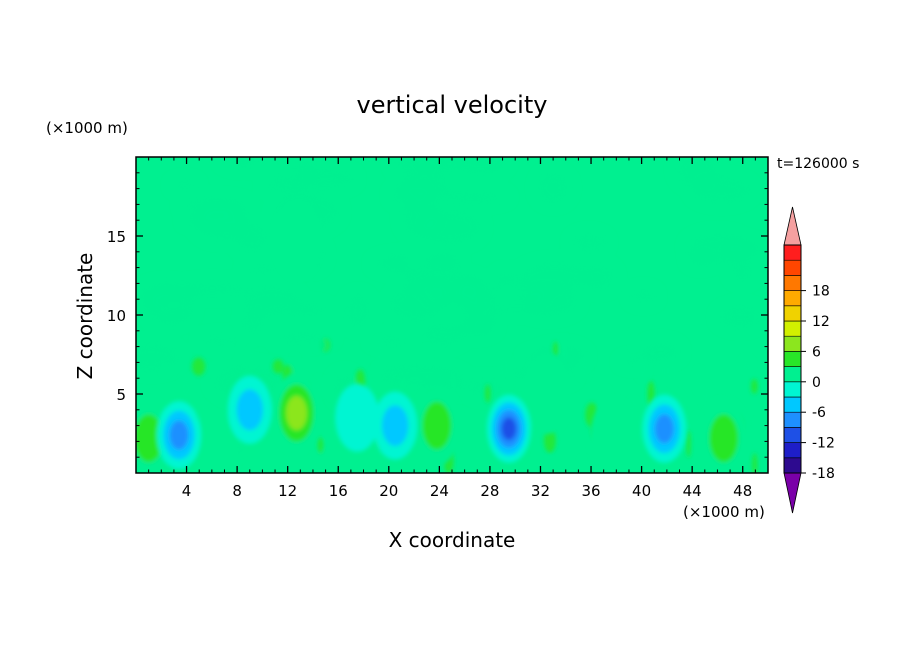  I want to click on colorbar: 18 12 6 0 -6 -12 -18, so click(809, 360).